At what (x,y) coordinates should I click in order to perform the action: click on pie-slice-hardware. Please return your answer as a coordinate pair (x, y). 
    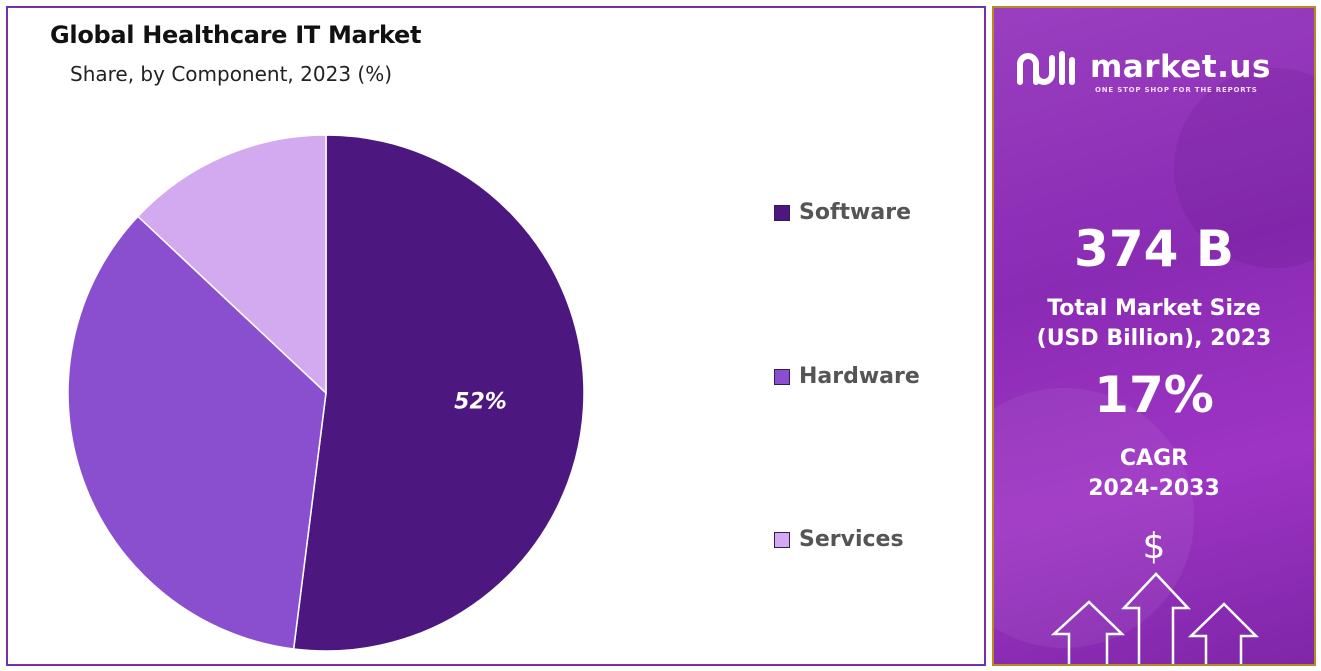
    Looking at the image, I should click on (197, 432).